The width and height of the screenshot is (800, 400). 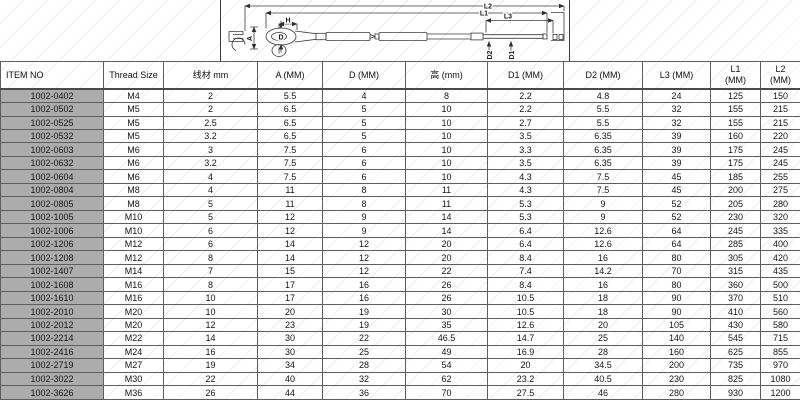 I want to click on value-cell: 40, so click(x=290, y=379).